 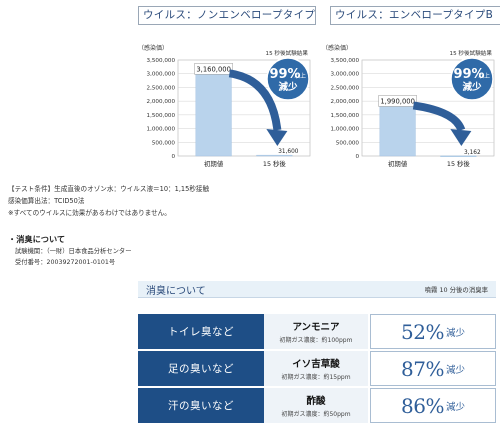 I want to click on odor-row: トイレ臭など アンモニア 初期ガス濃度：約100ppm 52% 減少, so click(x=317, y=331).